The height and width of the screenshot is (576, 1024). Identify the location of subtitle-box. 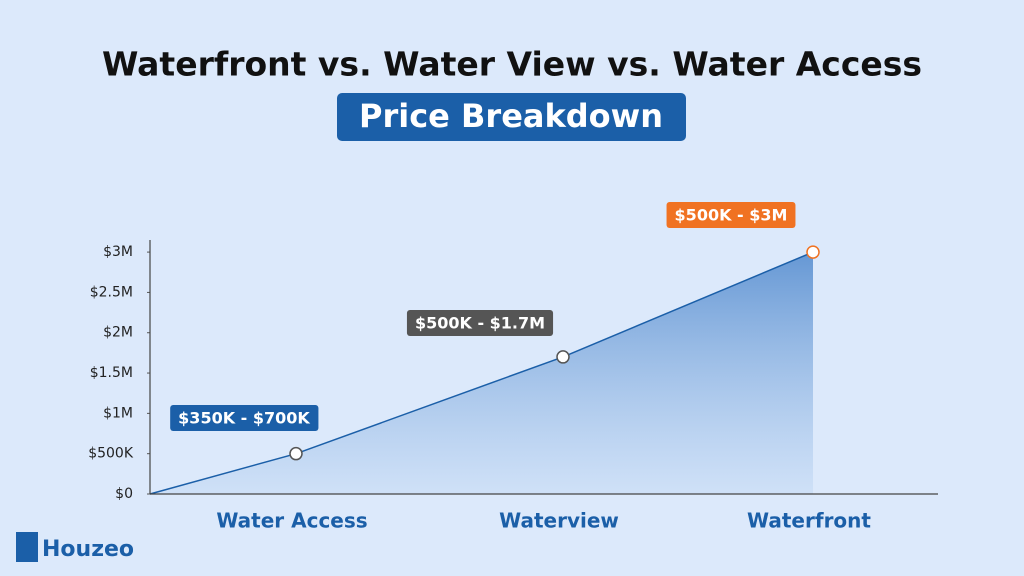
(511, 117).